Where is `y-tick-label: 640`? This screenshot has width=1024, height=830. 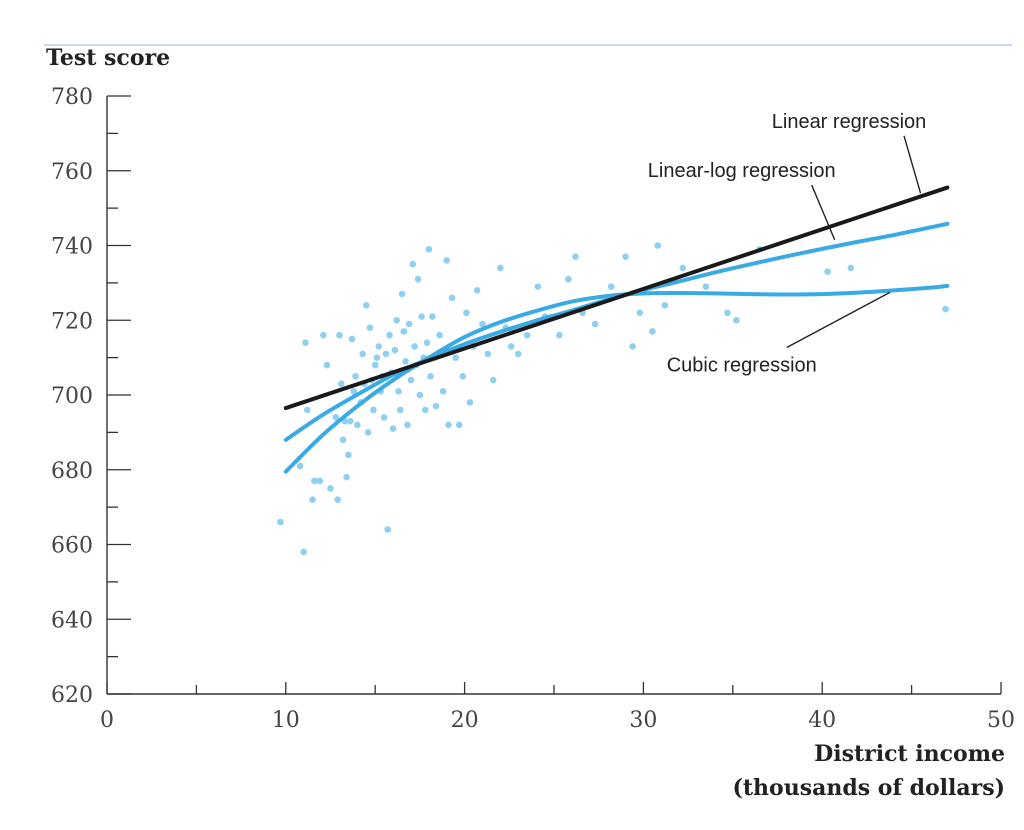 y-tick-label: 640 is located at coordinates (72, 620).